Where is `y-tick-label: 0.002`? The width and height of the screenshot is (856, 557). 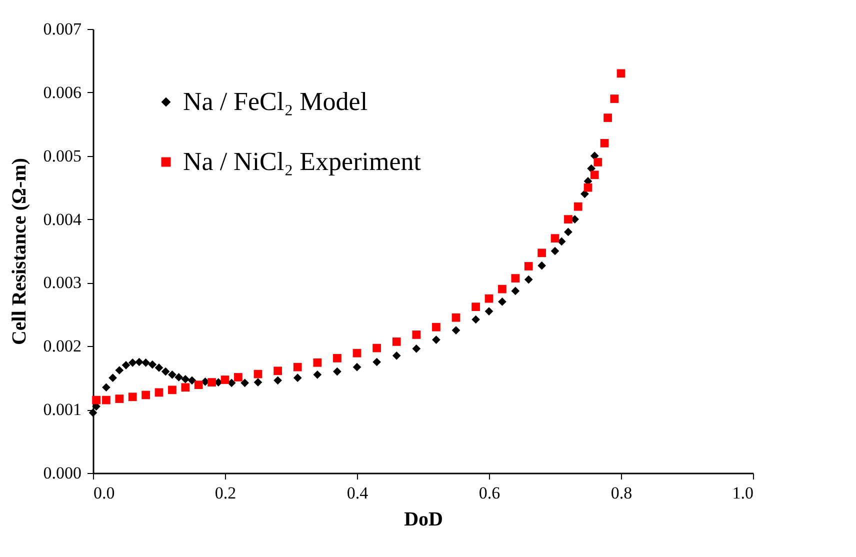 y-tick-label: 0.002 is located at coordinates (62, 346).